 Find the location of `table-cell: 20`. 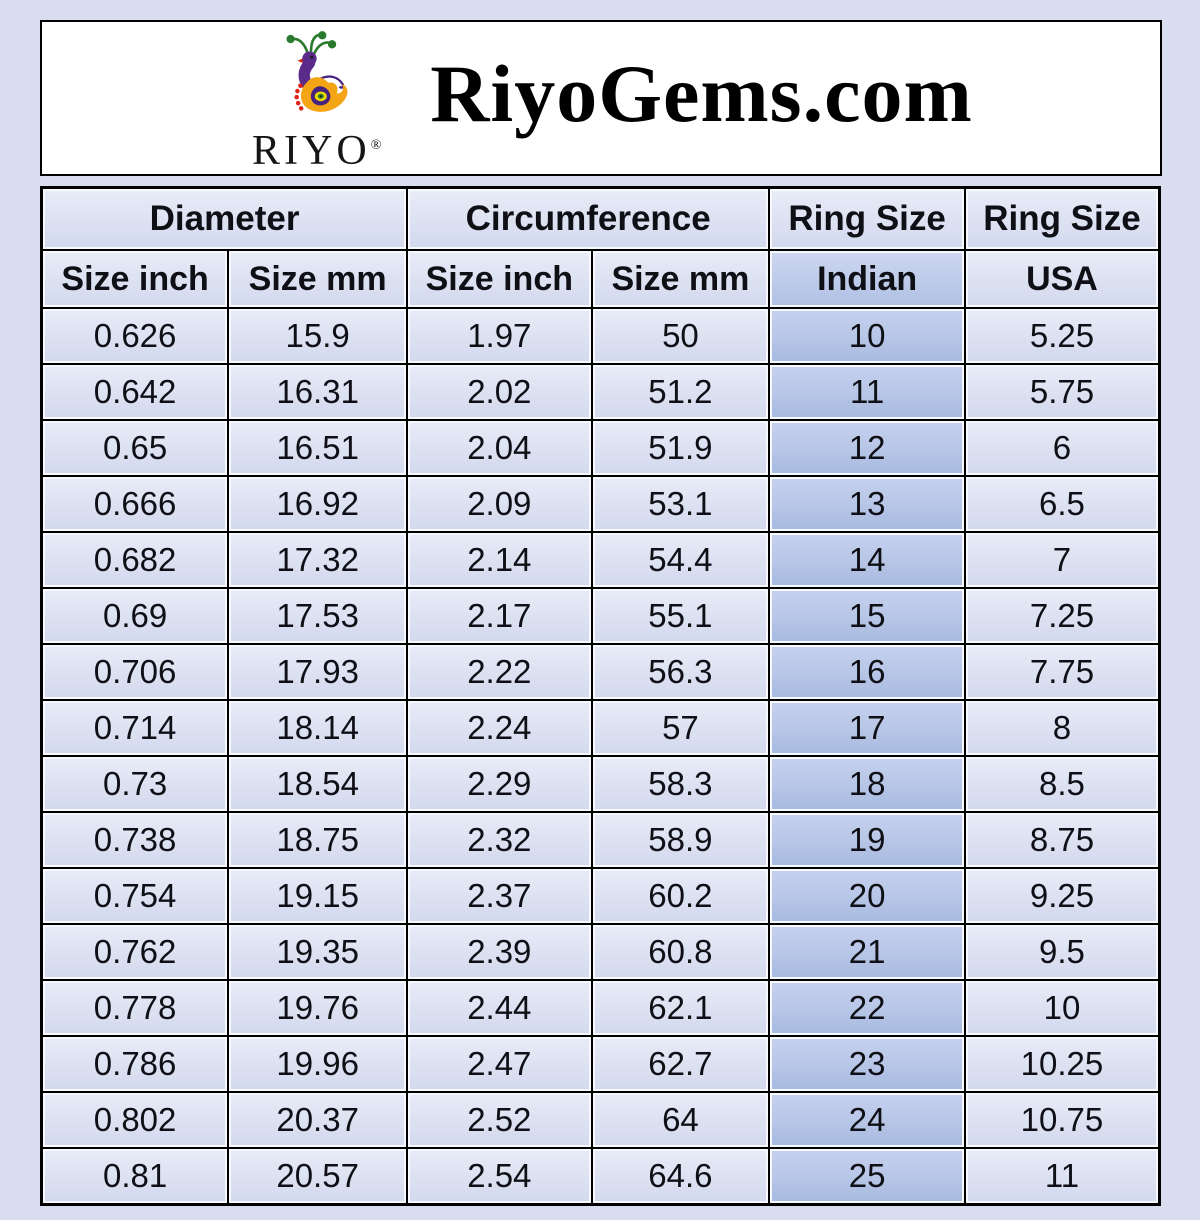

table-cell: 20 is located at coordinates (867, 896).